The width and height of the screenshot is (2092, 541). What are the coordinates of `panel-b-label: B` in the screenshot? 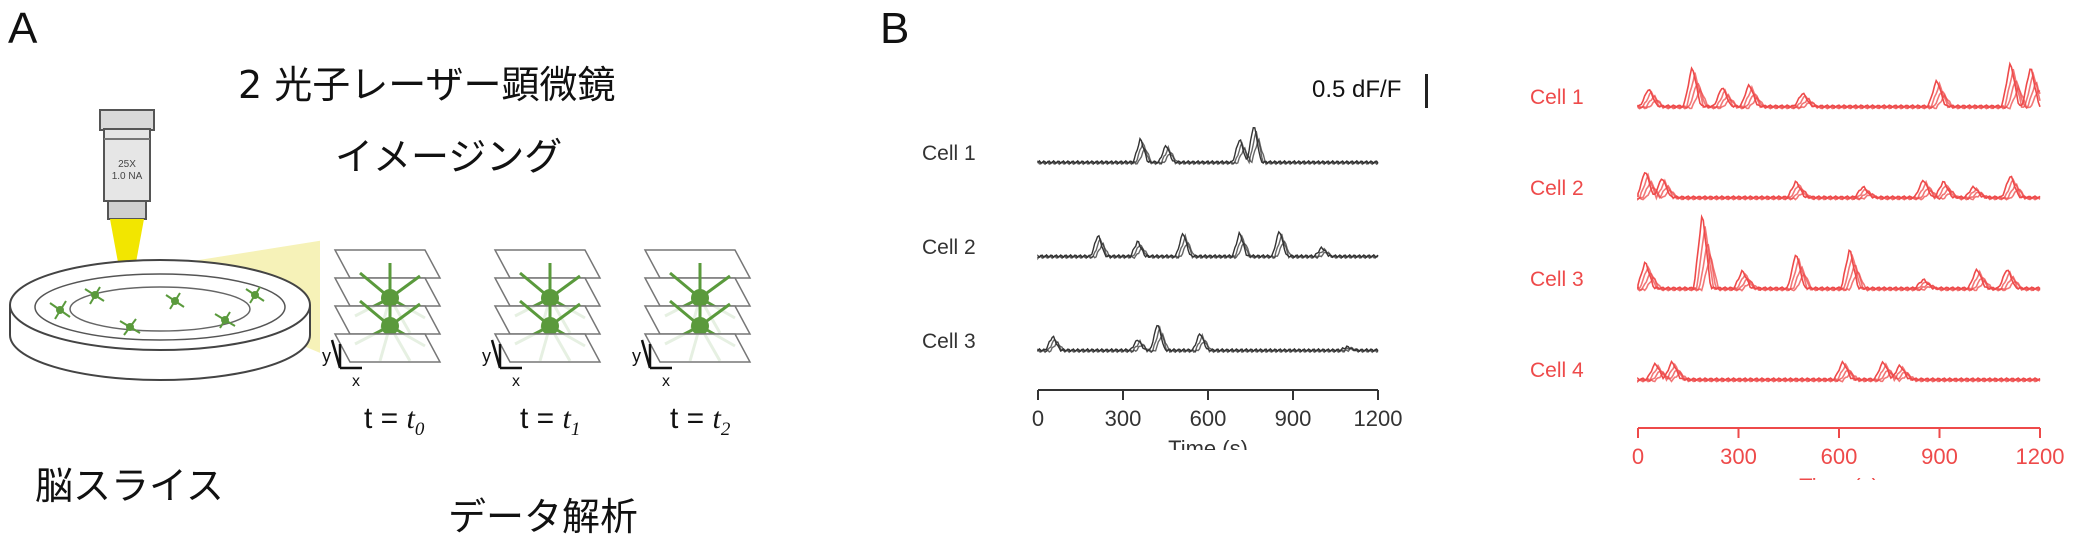 It's located at (895, 28).